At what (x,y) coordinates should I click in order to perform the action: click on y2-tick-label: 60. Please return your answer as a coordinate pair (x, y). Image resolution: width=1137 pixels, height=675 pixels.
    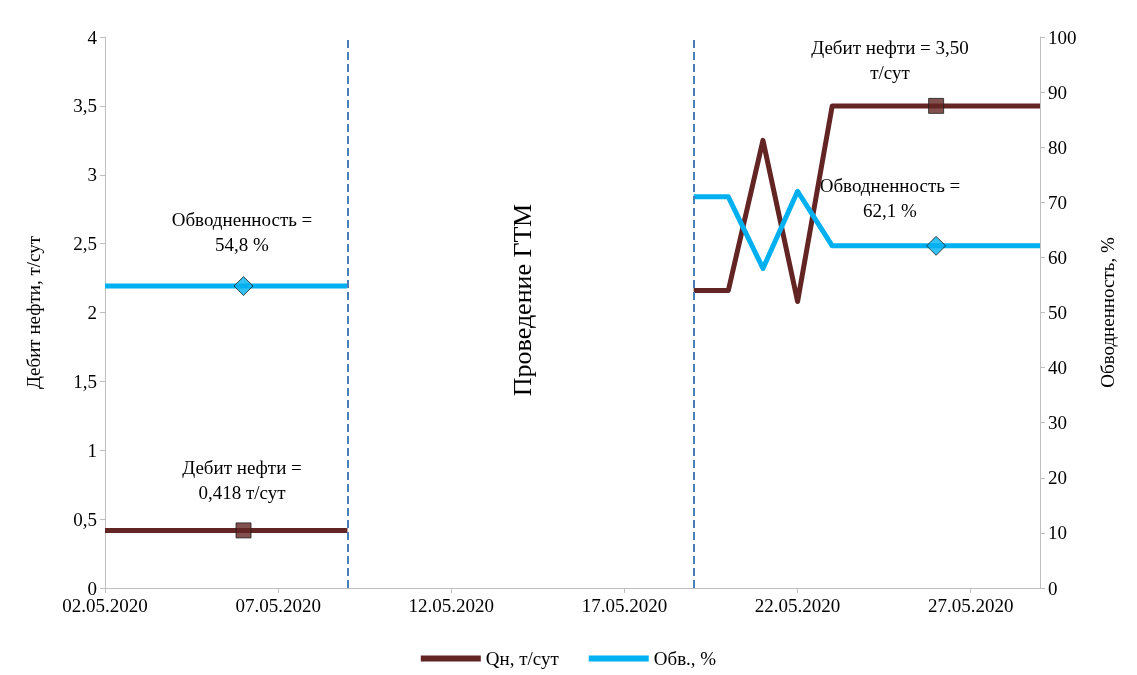
    Looking at the image, I should click on (1057, 257).